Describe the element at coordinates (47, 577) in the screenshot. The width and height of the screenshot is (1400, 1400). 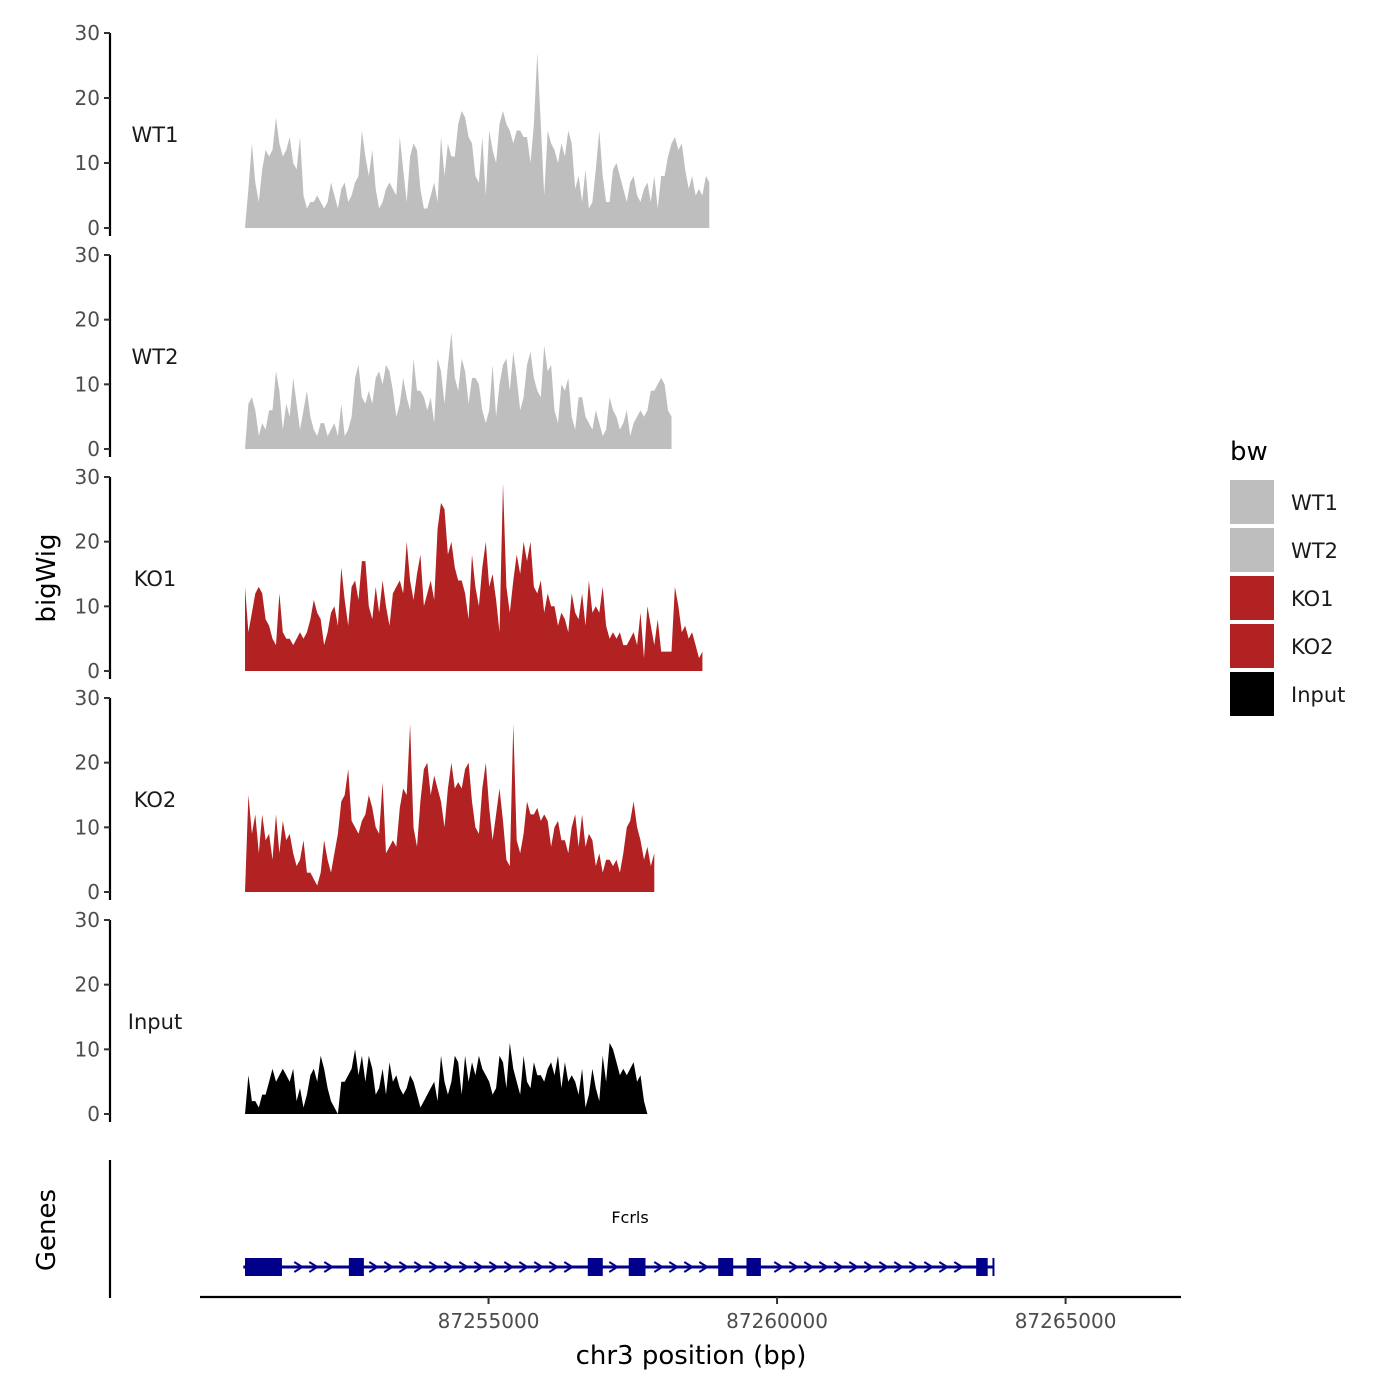
I see `y-axis-title: bigWig` at that location.